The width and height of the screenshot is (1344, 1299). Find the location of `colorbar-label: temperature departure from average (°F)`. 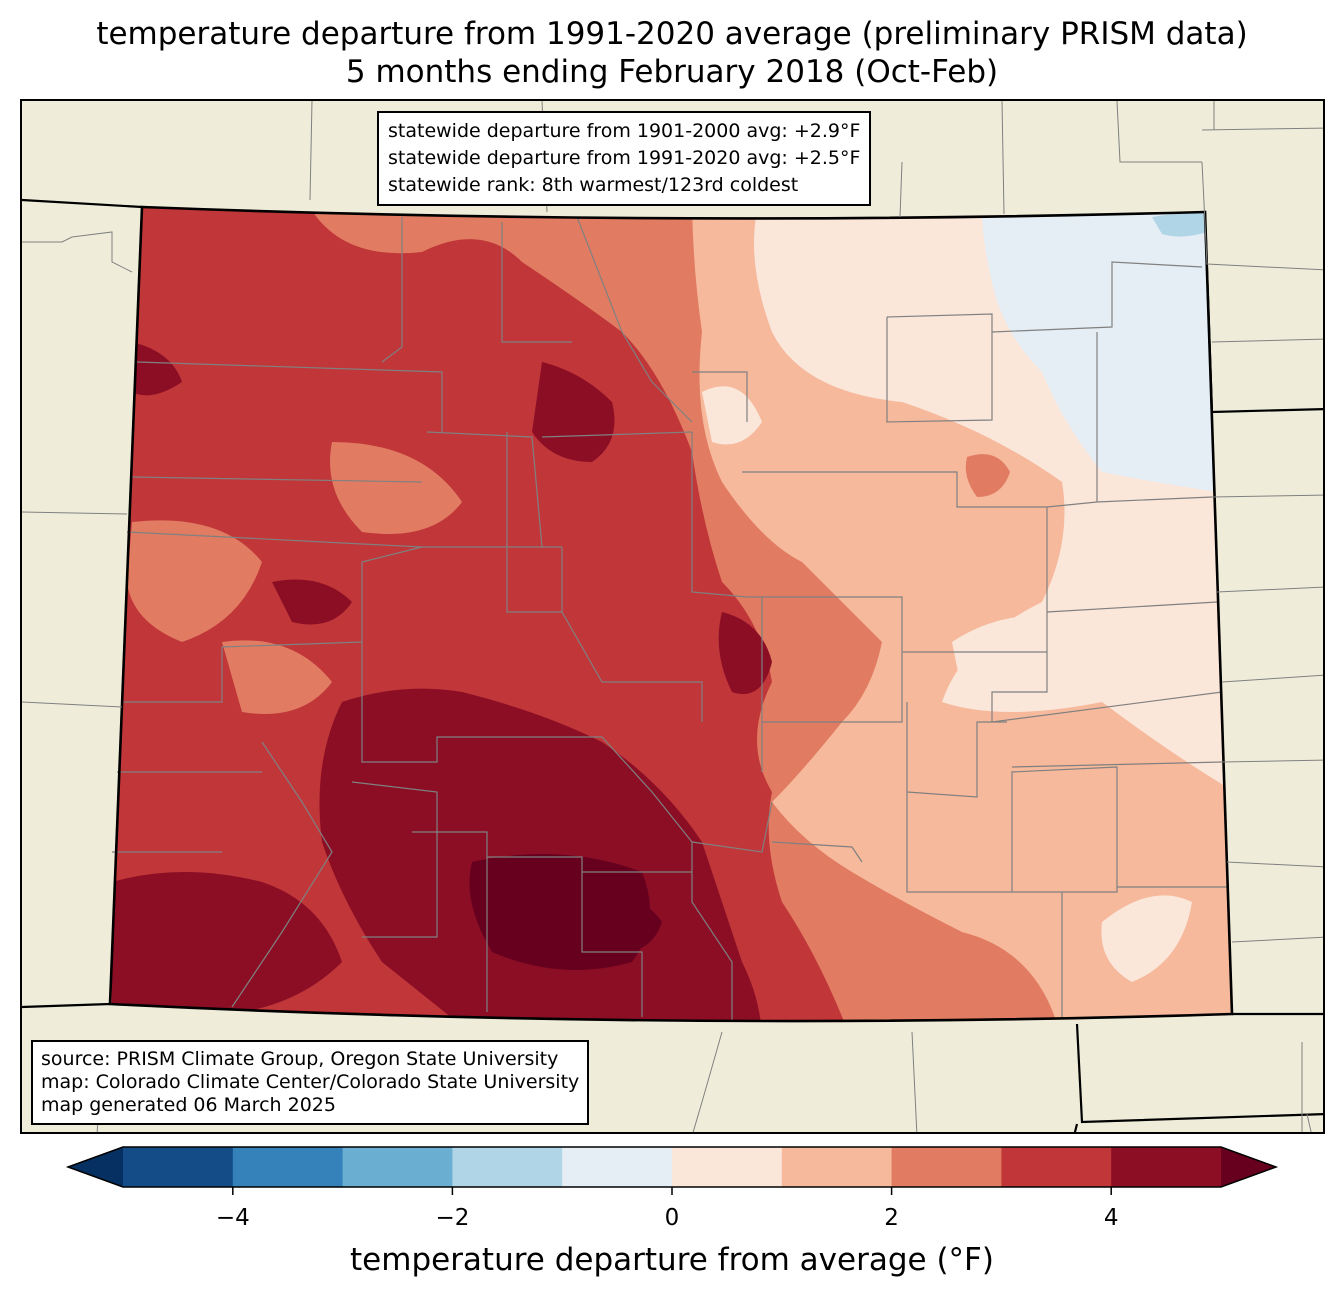

colorbar-label: temperature departure from average (°F) is located at coordinates (672, 1260).